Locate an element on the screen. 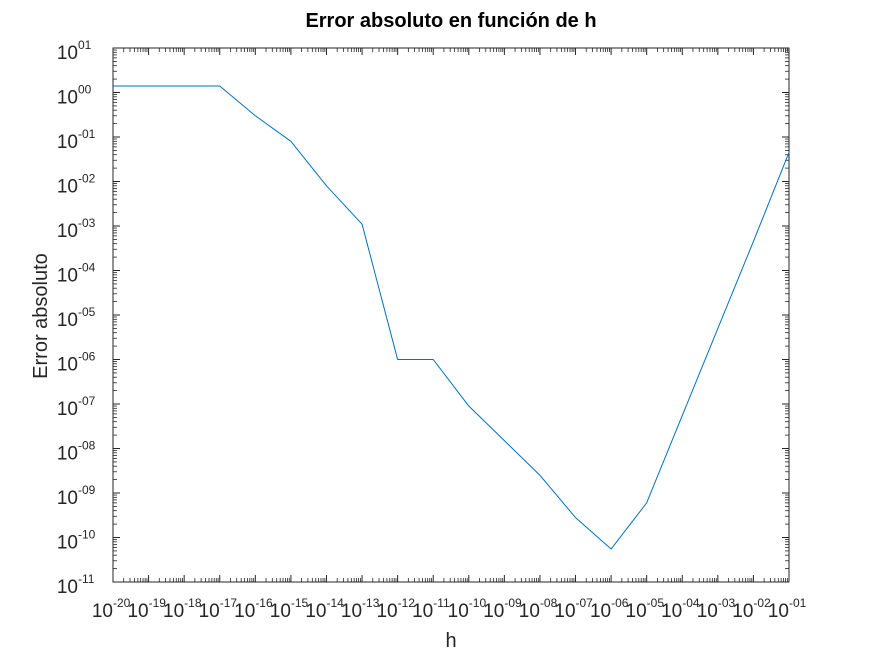  x-tick-label: 10 -17 is located at coordinates (218, 609).